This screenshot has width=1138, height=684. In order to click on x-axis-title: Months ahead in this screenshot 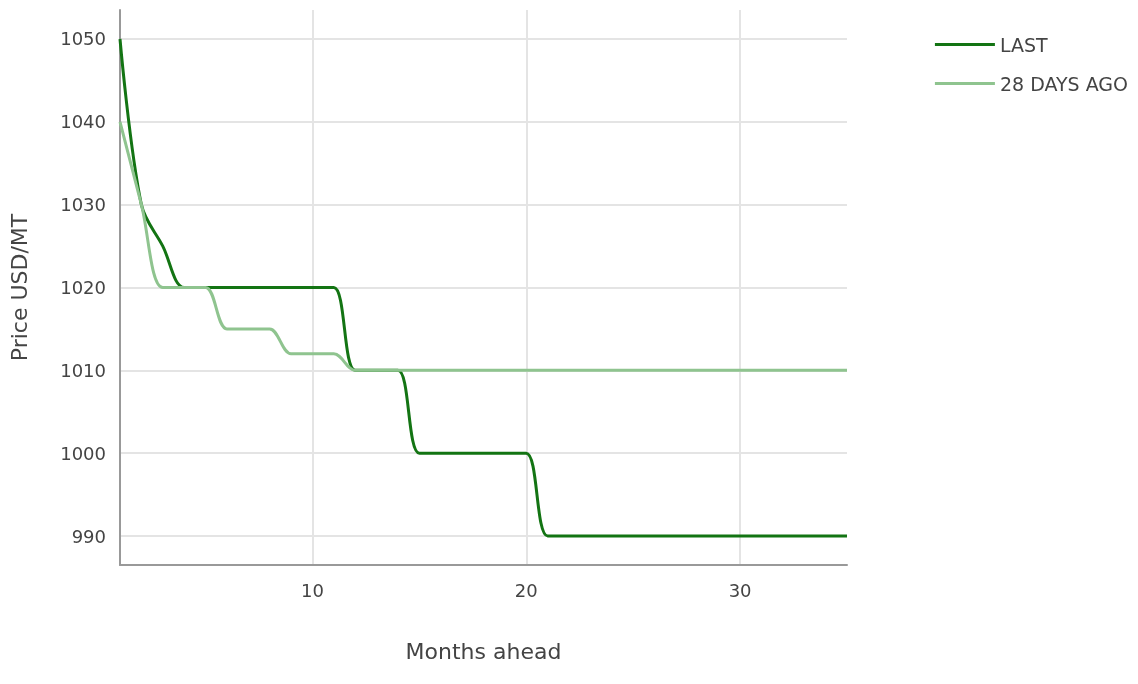, I will do `click(483, 651)`.